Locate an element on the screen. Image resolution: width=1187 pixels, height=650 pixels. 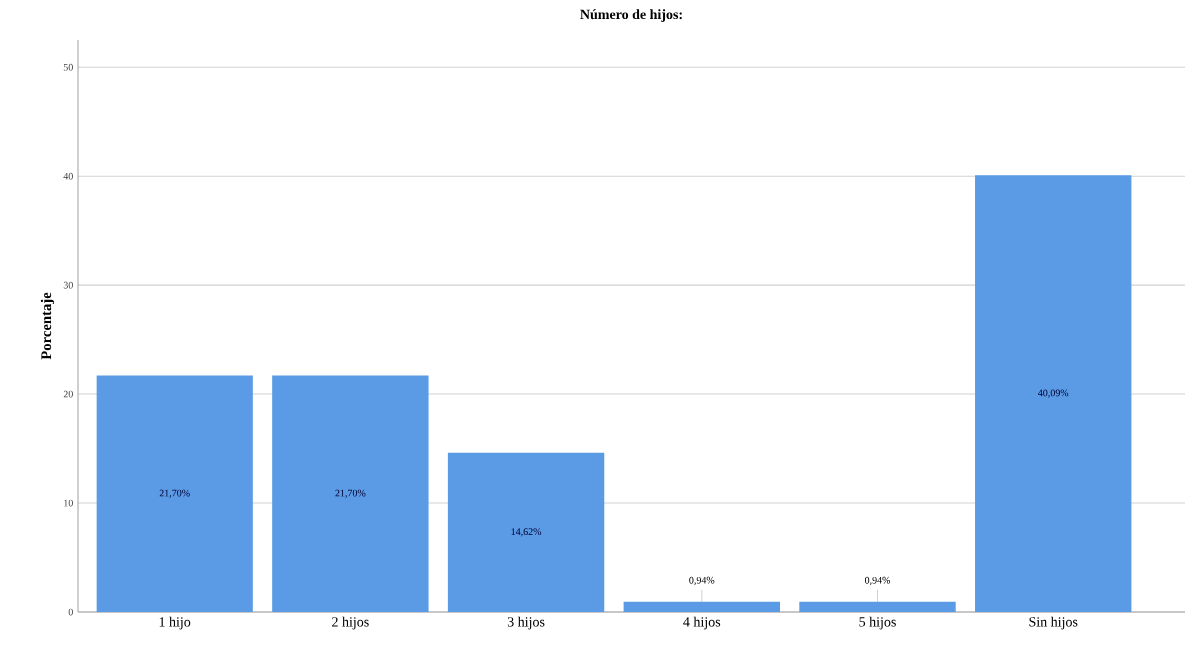
y-tick-label: 40 is located at coordinates (68, 176).